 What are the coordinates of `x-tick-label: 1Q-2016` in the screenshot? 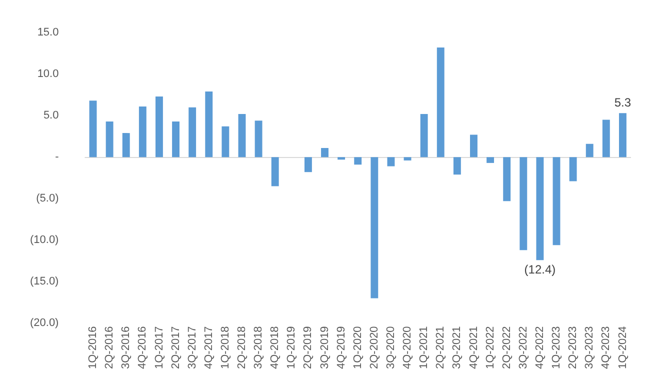 It's located at (93, 348).